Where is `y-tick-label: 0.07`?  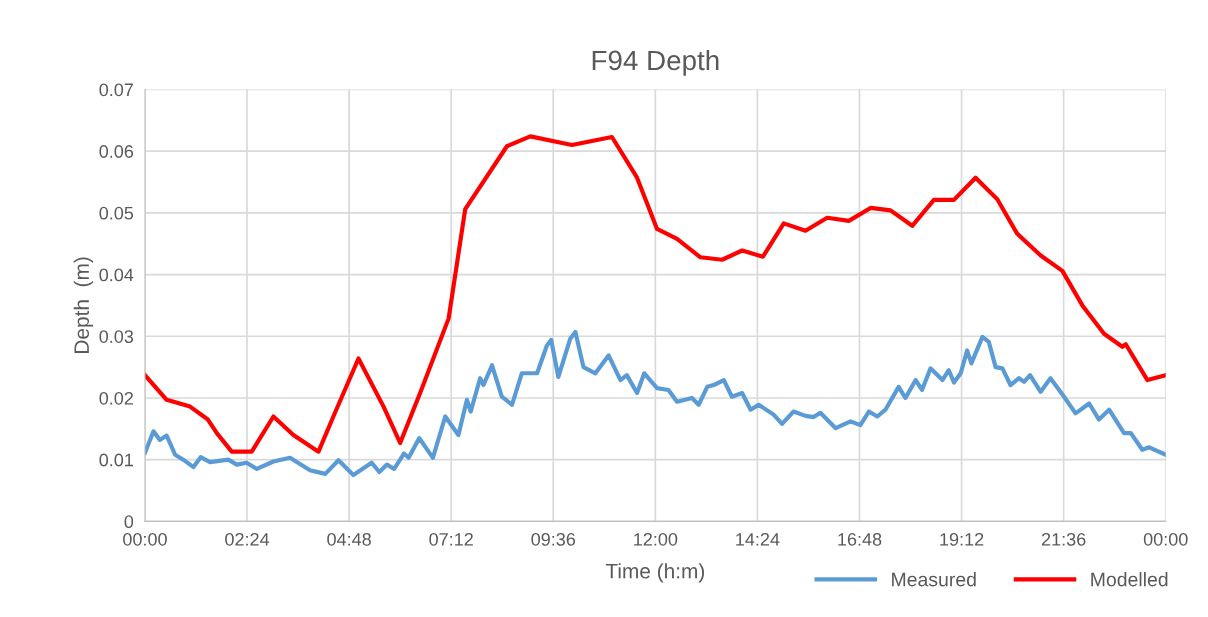
y-tick-label: 0.07 is located at coordinates (116, 90).